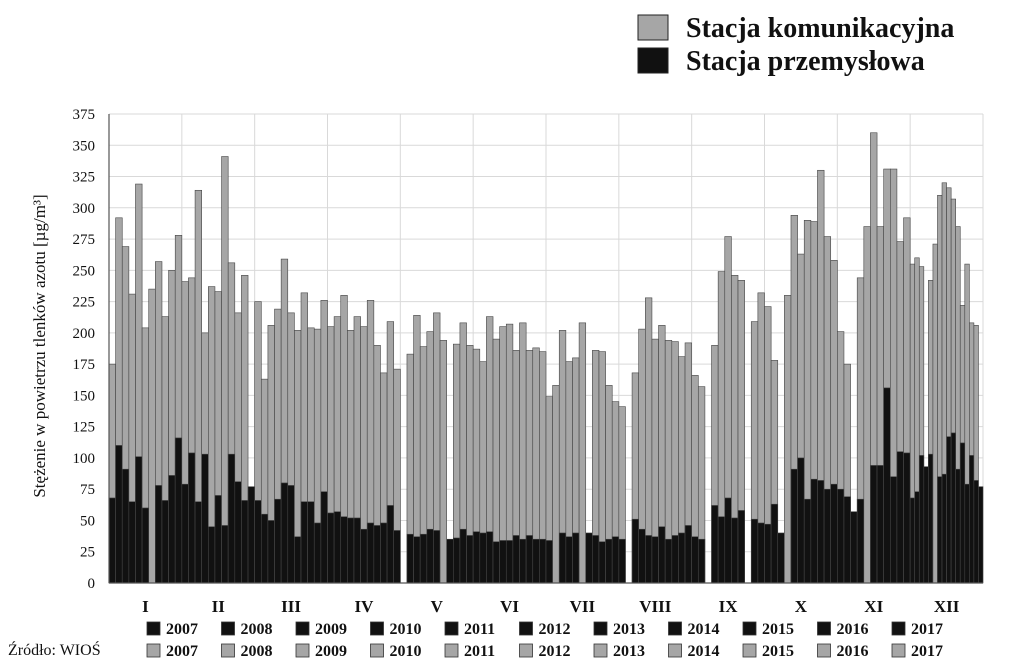  I want to click on year-legend-label: 2008, so click(257, 629).